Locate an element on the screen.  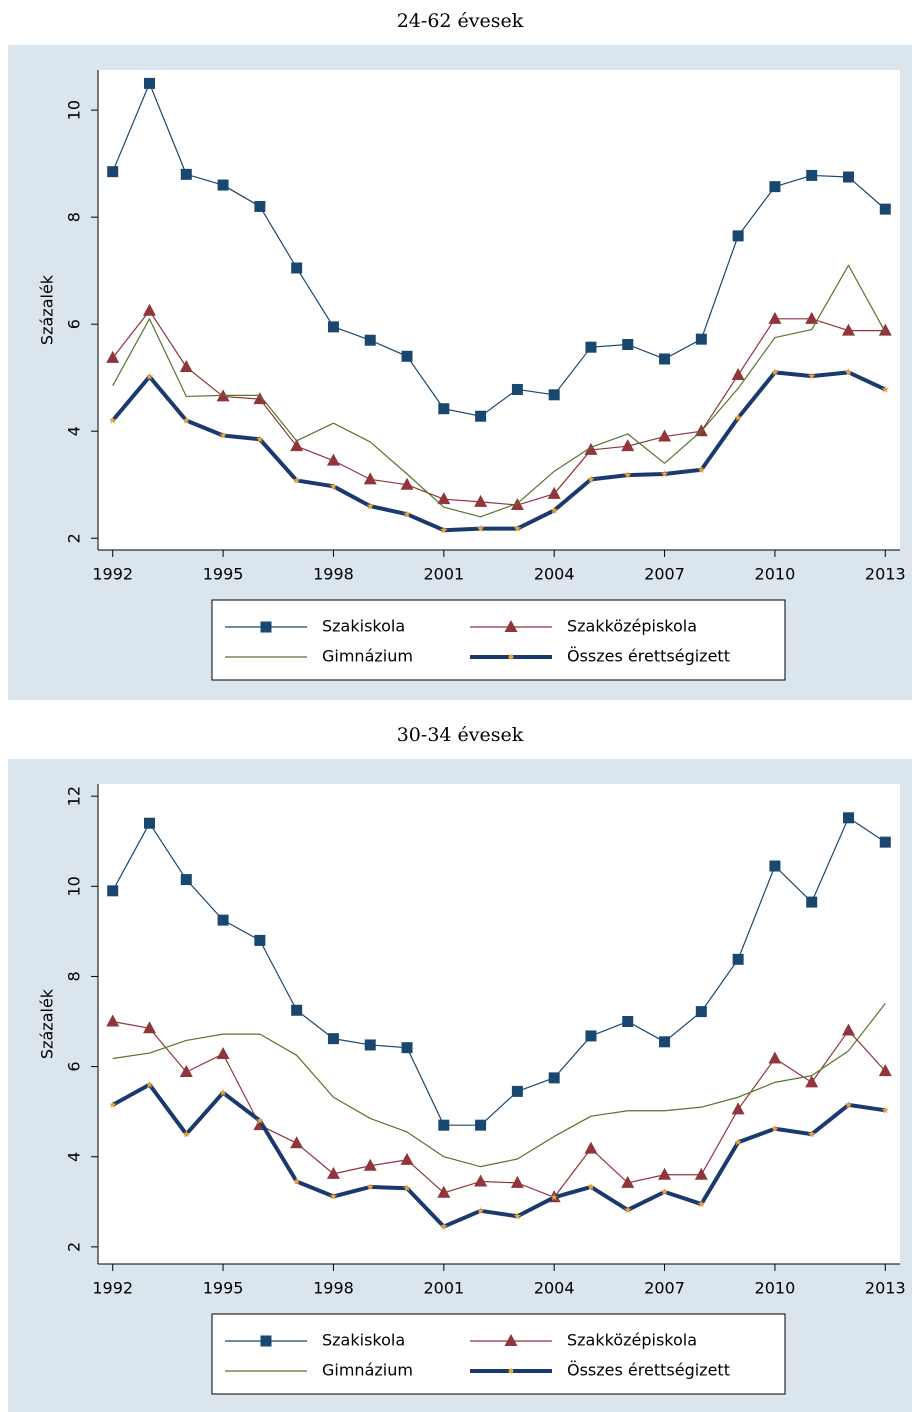
y-tick-label: 4 is located at coordinates (74, 431).